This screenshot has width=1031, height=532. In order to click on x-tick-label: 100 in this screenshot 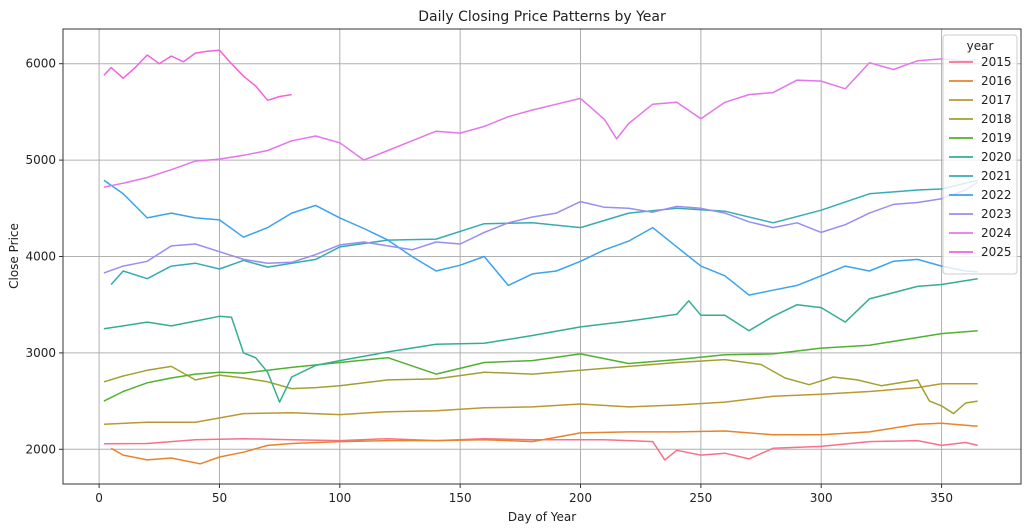, I will do `click(339, 498)`.